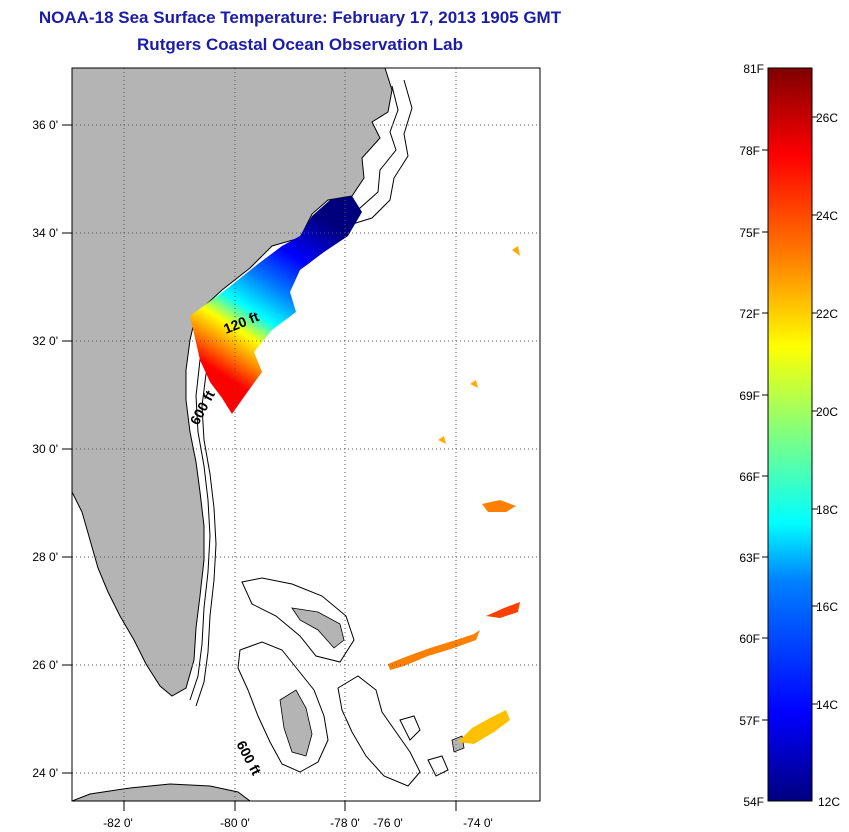 The width and height of the screenshot is (849, 832). I want to click on colorbar-c-label: 20C, so click(827, 412).